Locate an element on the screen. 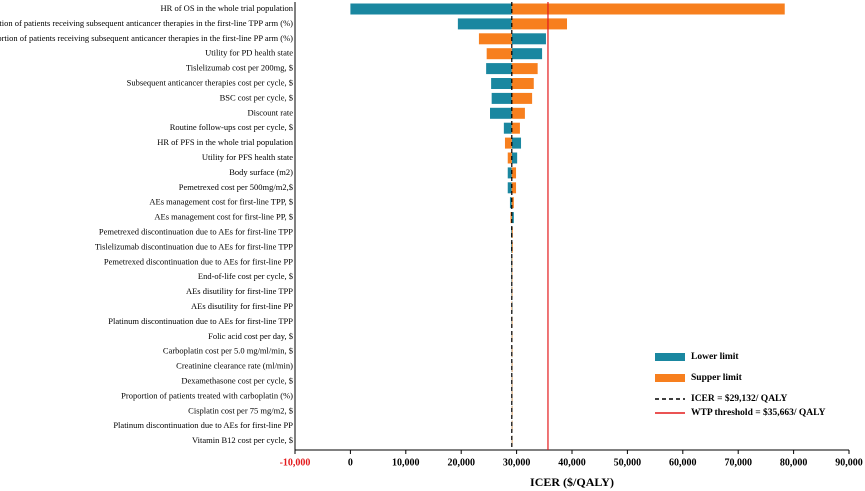 The image size is (865, 491). category-label: Body surface (m2) is located at coordinates (261, 172).